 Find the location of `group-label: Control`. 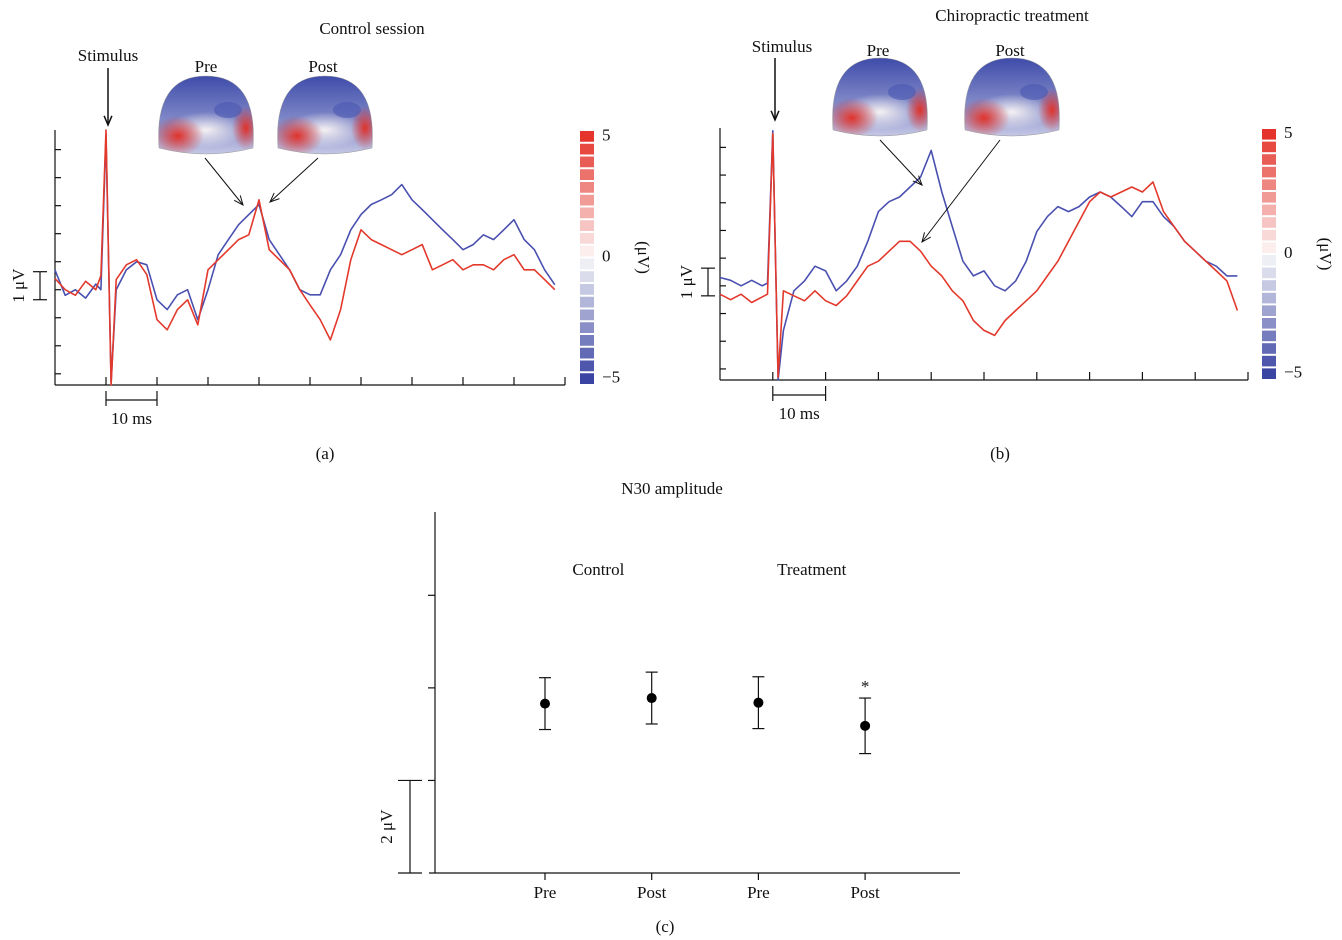

group-label: Control is located at coordinates (598, 569).